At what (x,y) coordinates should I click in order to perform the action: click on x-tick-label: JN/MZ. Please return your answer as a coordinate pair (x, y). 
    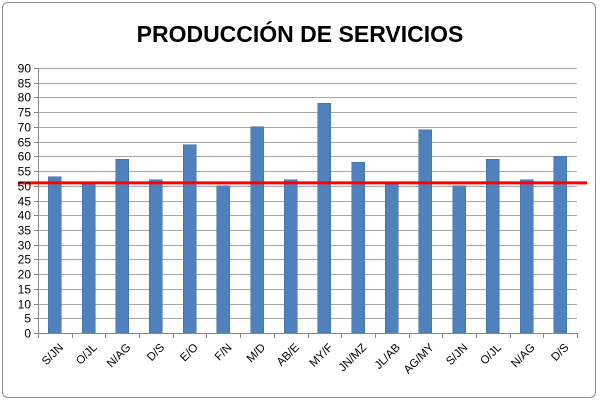
    Looking at the image, I should click on (353, 358).